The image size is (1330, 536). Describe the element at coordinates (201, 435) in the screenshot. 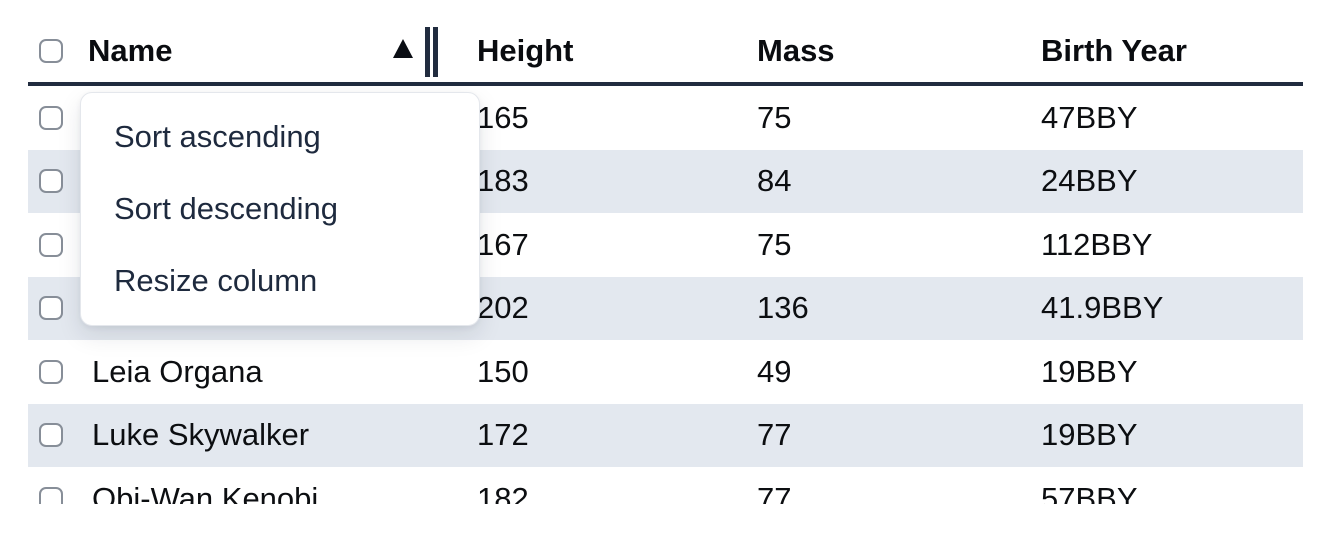

I see `cell-name: Luke Skywalker` at that location.